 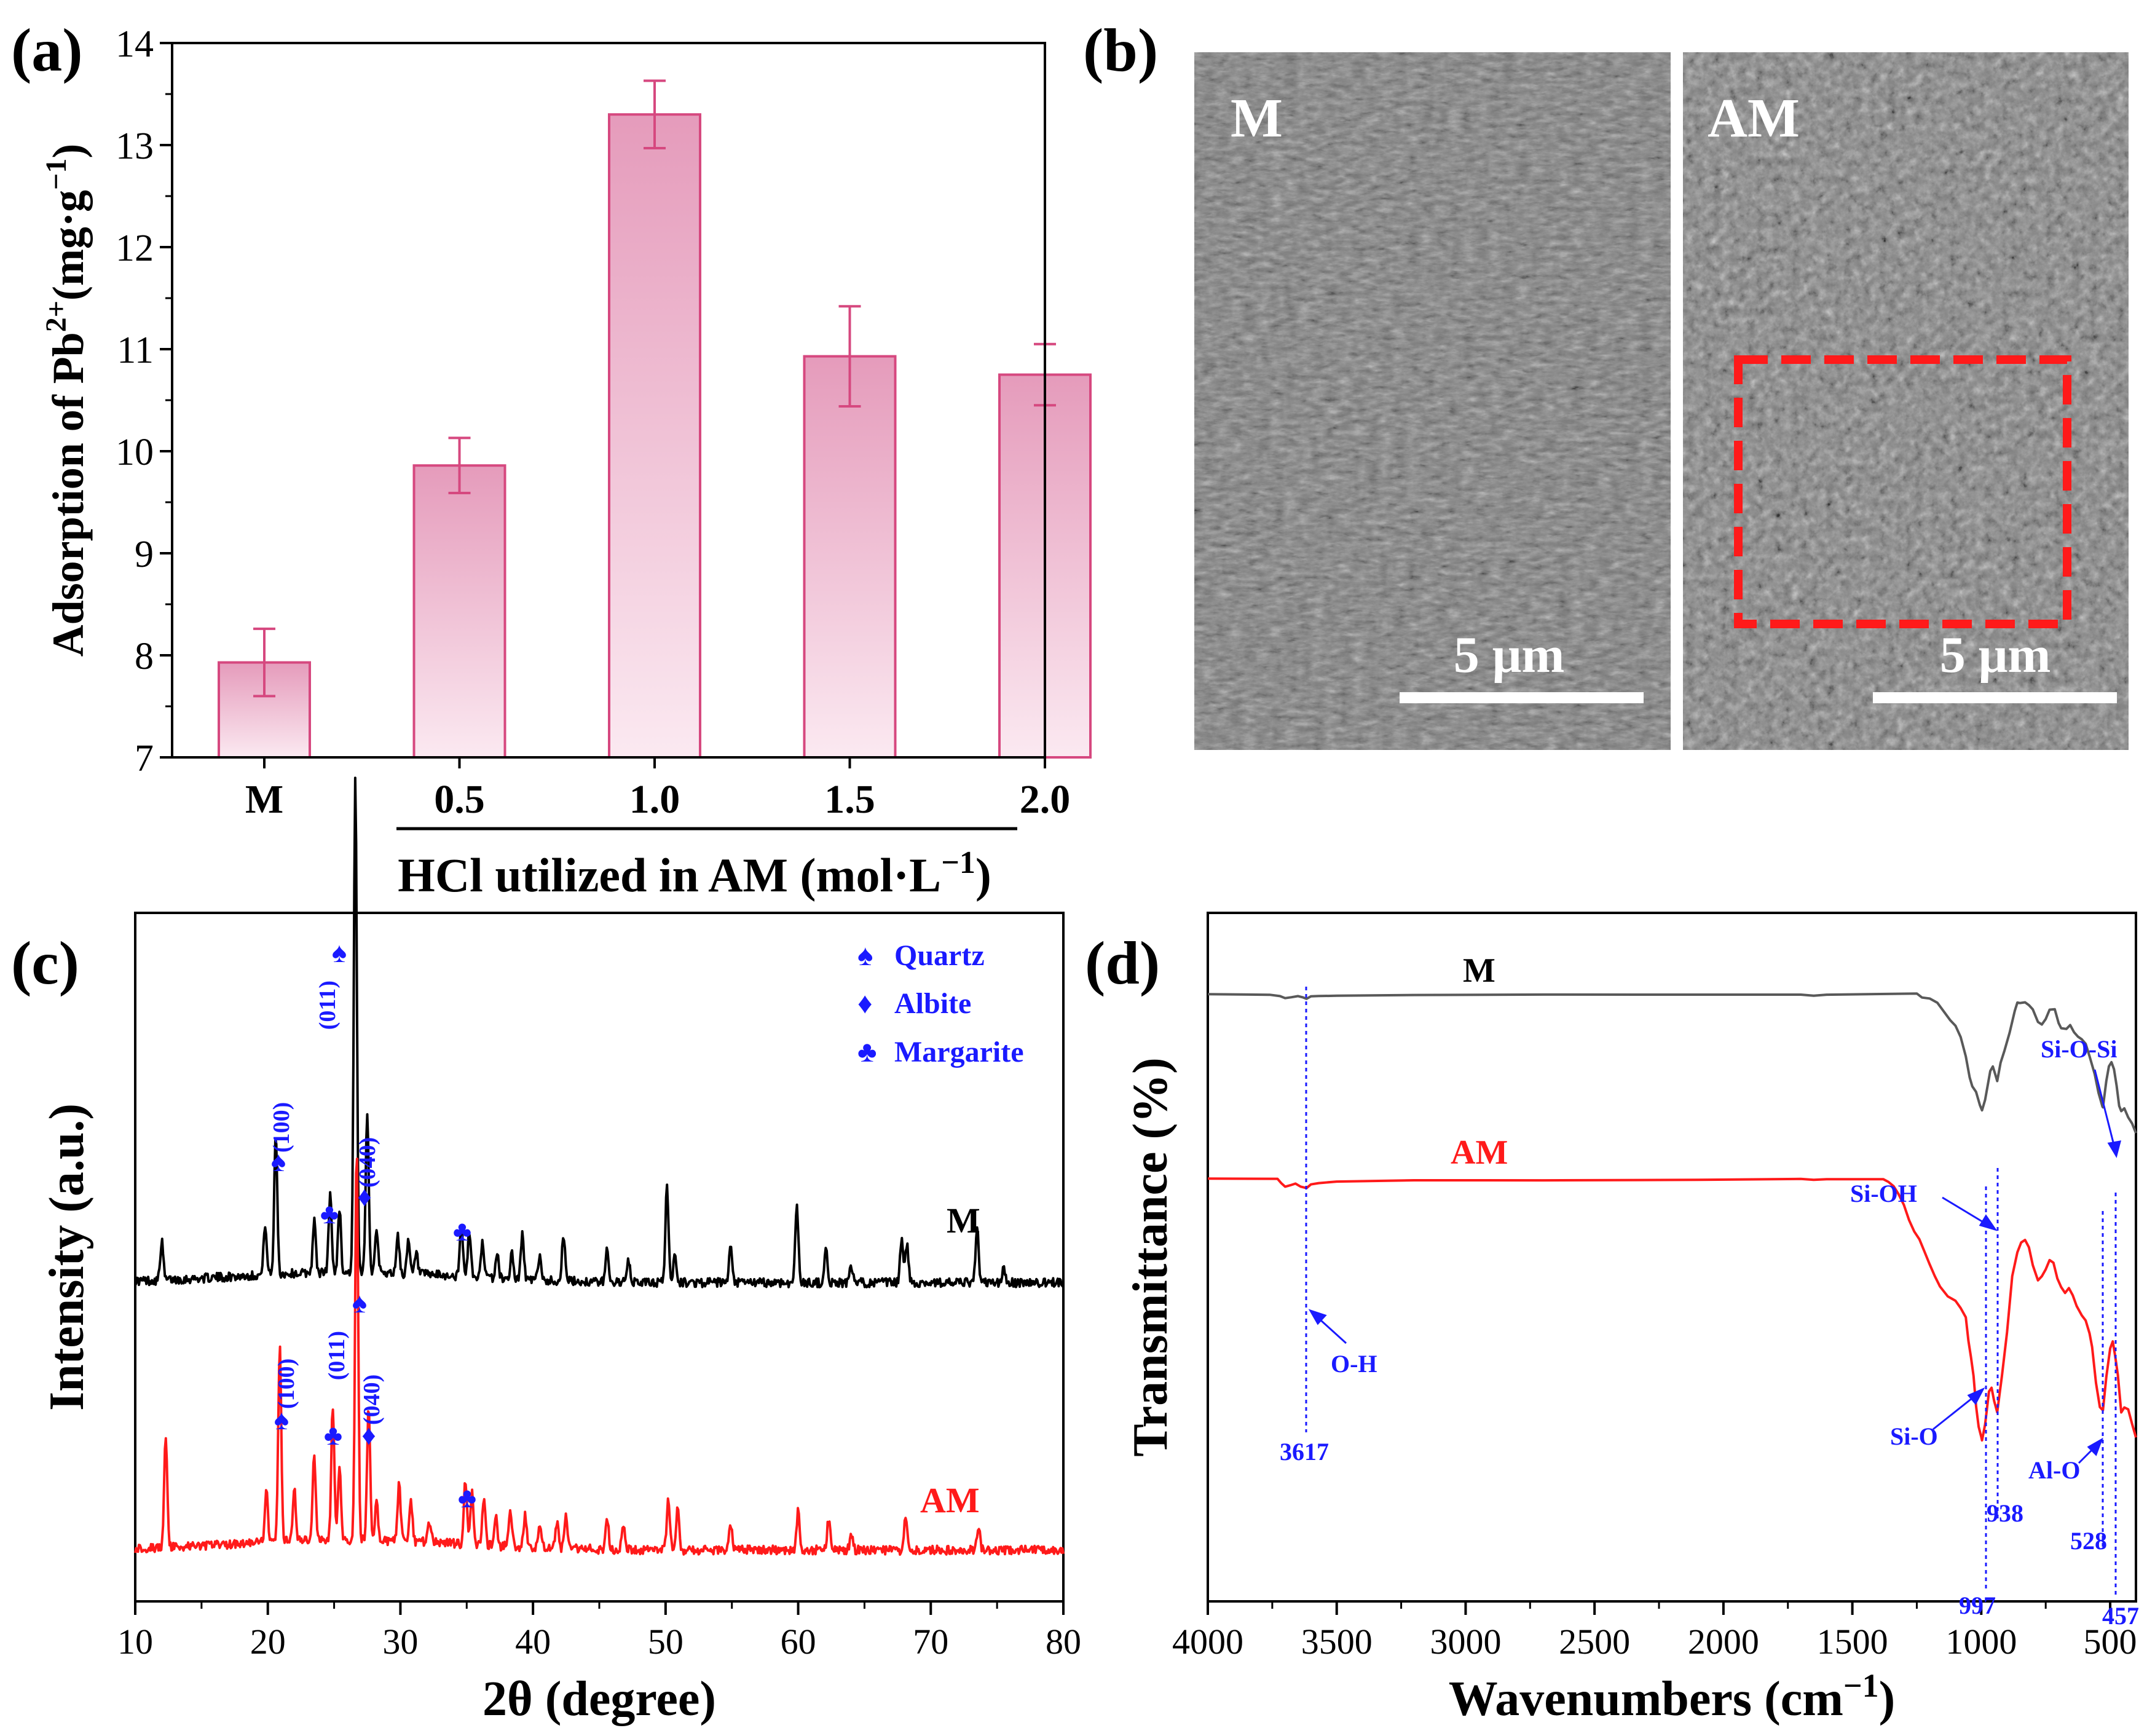 I want to click on bar-1.0, so click(x=654, y=436).